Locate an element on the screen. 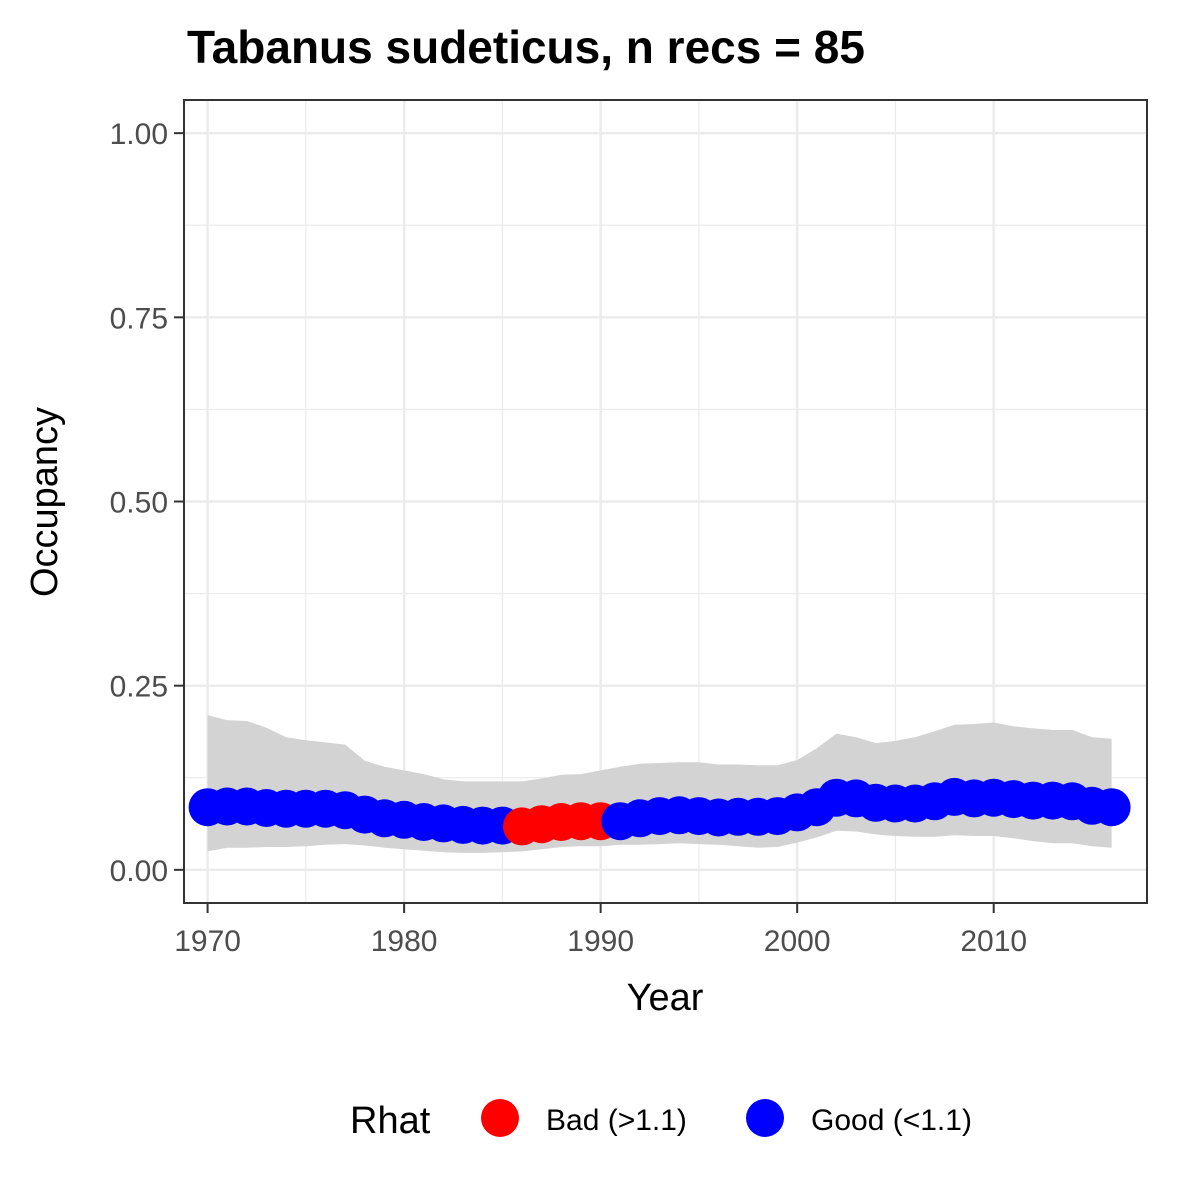  x-tick-label: 1980 is located at coordinates (404, 941).